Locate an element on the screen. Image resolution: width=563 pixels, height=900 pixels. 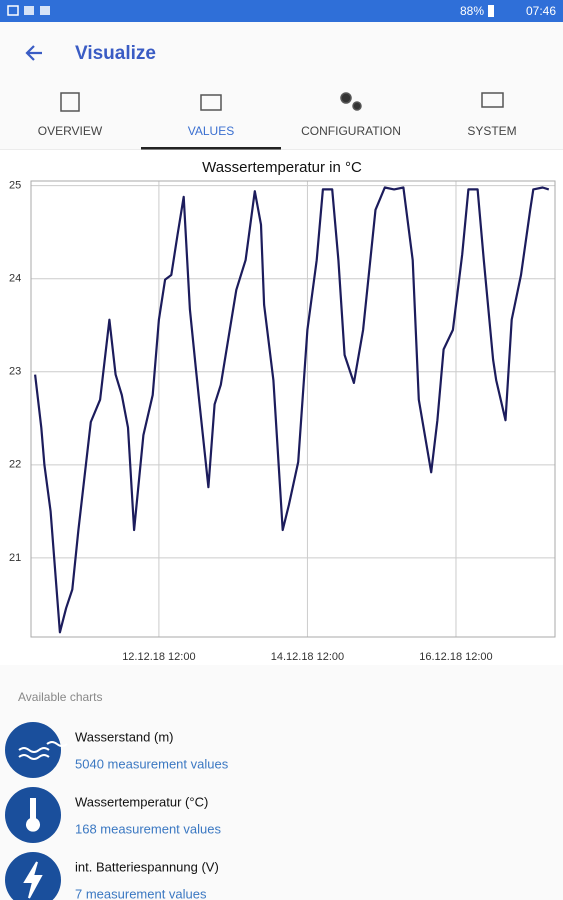
tab-label: OVERVIEW is located at coordinates (70, 131).